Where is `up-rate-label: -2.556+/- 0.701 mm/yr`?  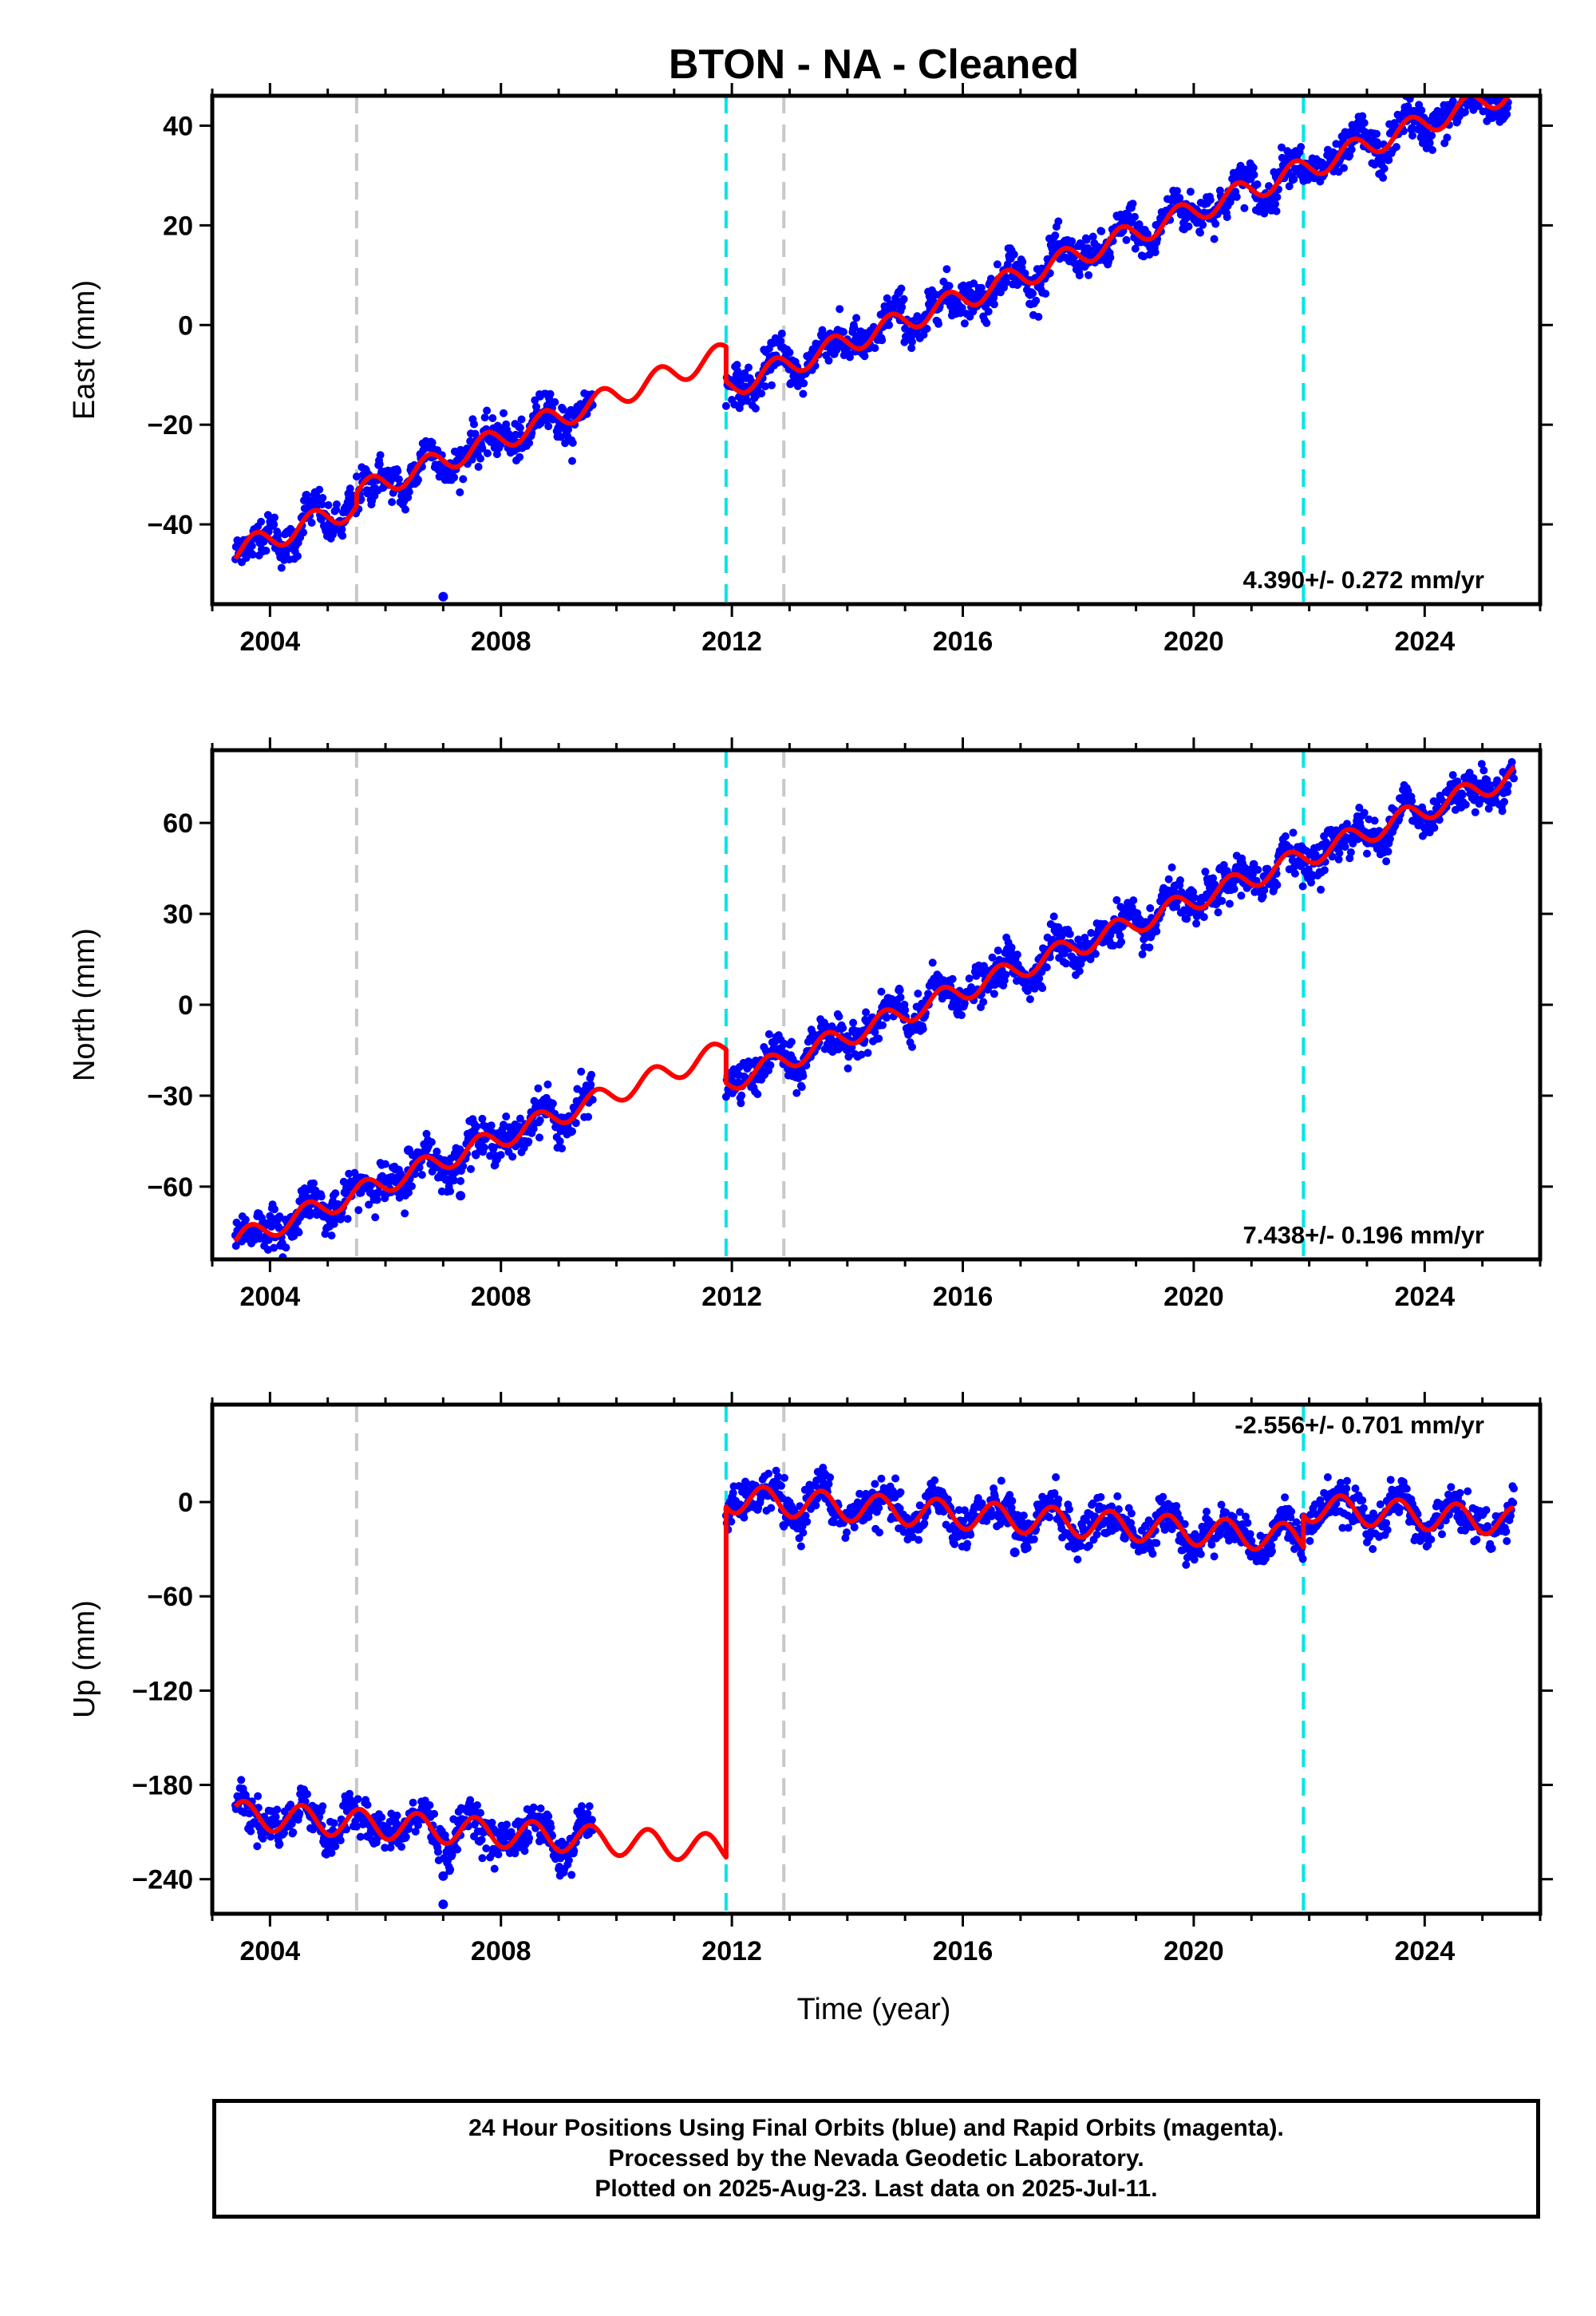 up-rate-label: -2.556+/- 0.701 mm/yr is located at coordinates (1359, 1425).